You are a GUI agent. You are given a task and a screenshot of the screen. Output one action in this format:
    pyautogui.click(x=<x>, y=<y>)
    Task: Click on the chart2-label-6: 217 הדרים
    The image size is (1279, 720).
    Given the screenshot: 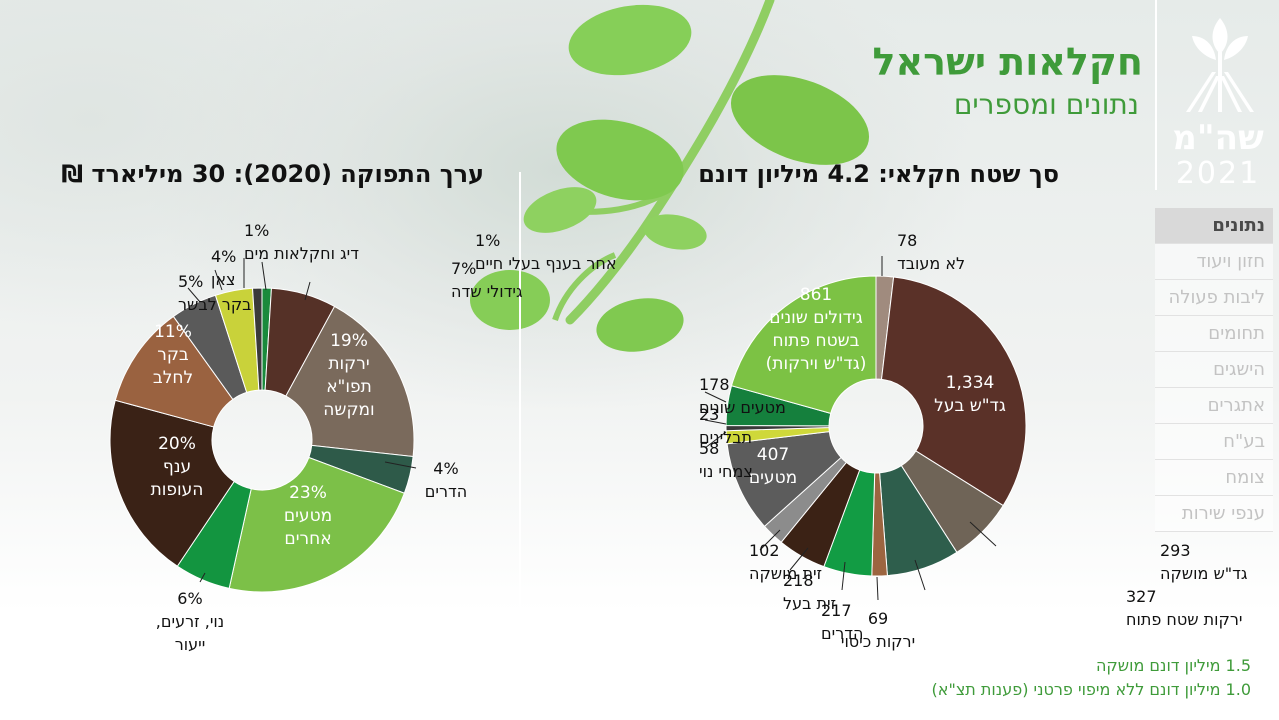 What is the action you would take?
    pyautogui.click(x=842, y=622)
    